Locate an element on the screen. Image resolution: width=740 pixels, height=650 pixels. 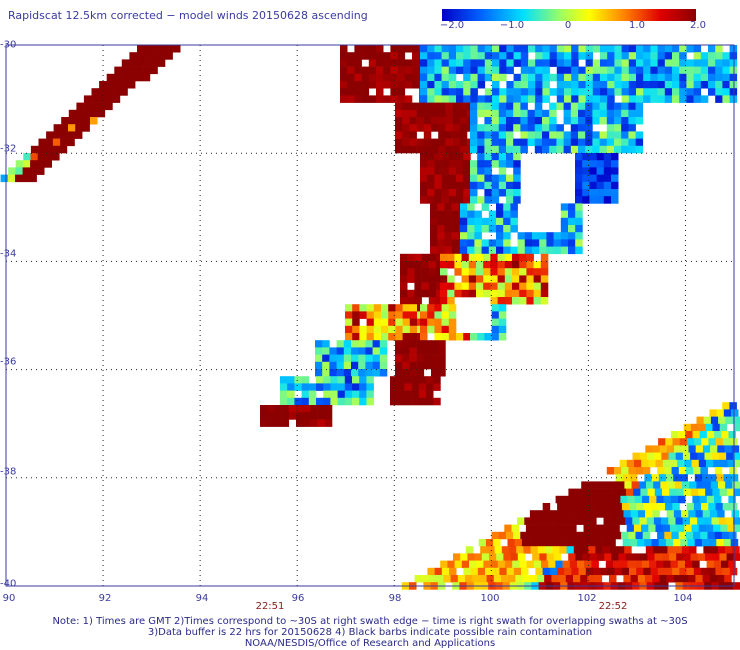
lon-tick: 104 is located at coordinates (683, 598).